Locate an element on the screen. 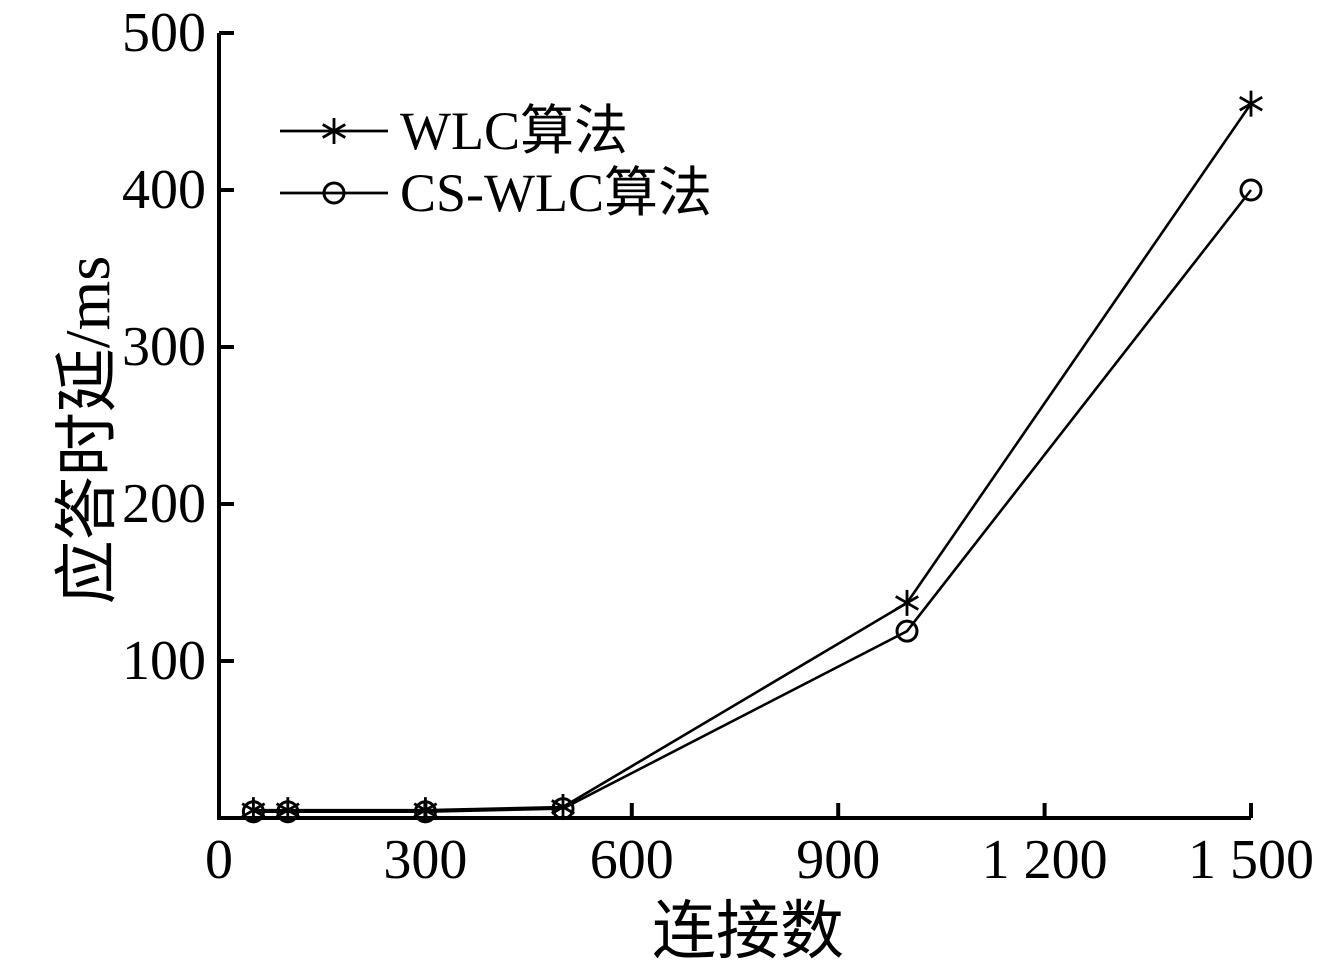  y-tick-label: 500 is located at coordinates (164, 33).